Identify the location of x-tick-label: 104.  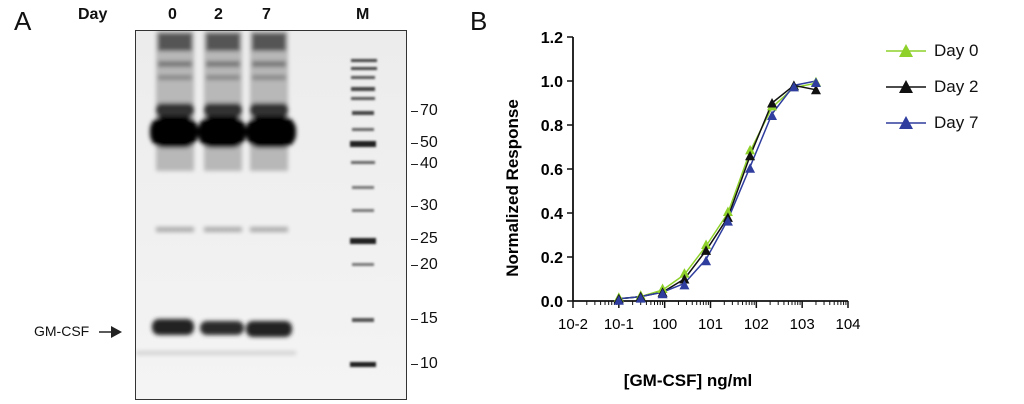
(847, 324).